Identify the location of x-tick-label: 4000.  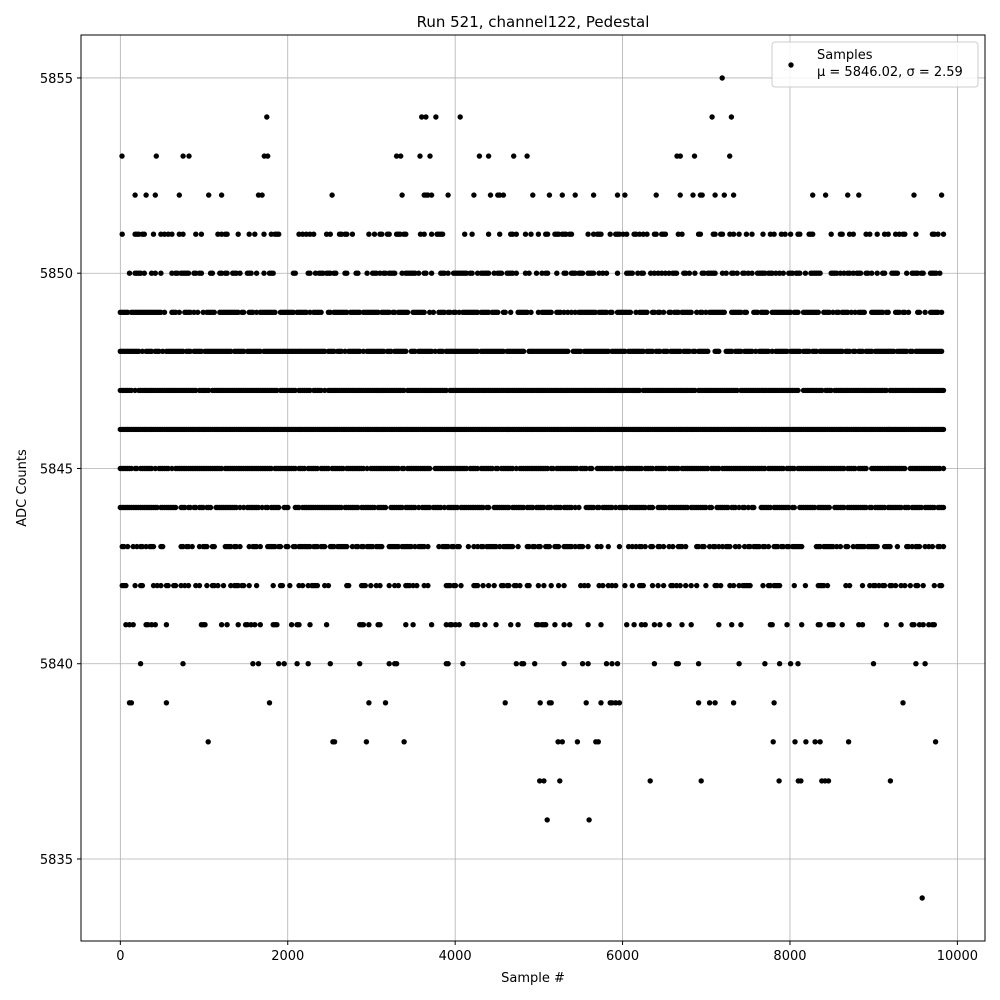
(455, 956).